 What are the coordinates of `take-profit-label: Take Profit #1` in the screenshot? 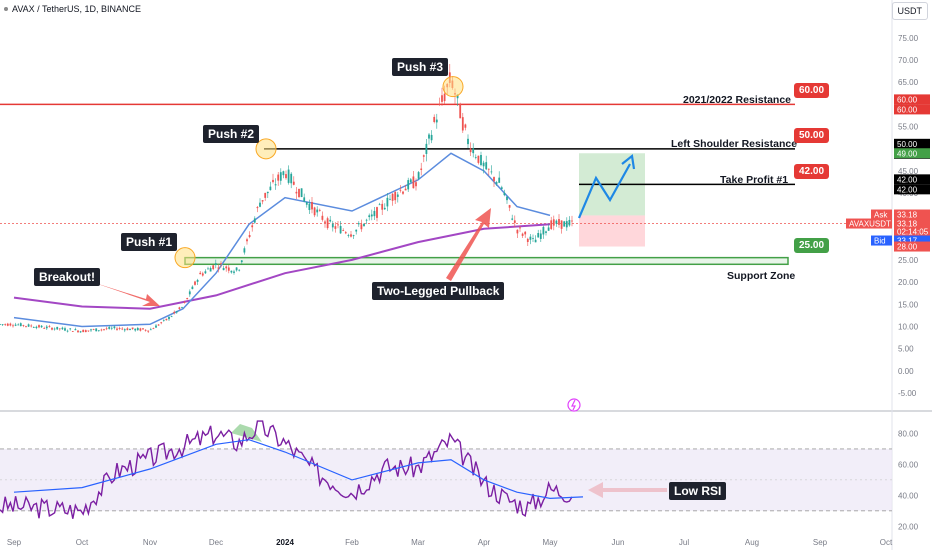 It's located at (754, 180).